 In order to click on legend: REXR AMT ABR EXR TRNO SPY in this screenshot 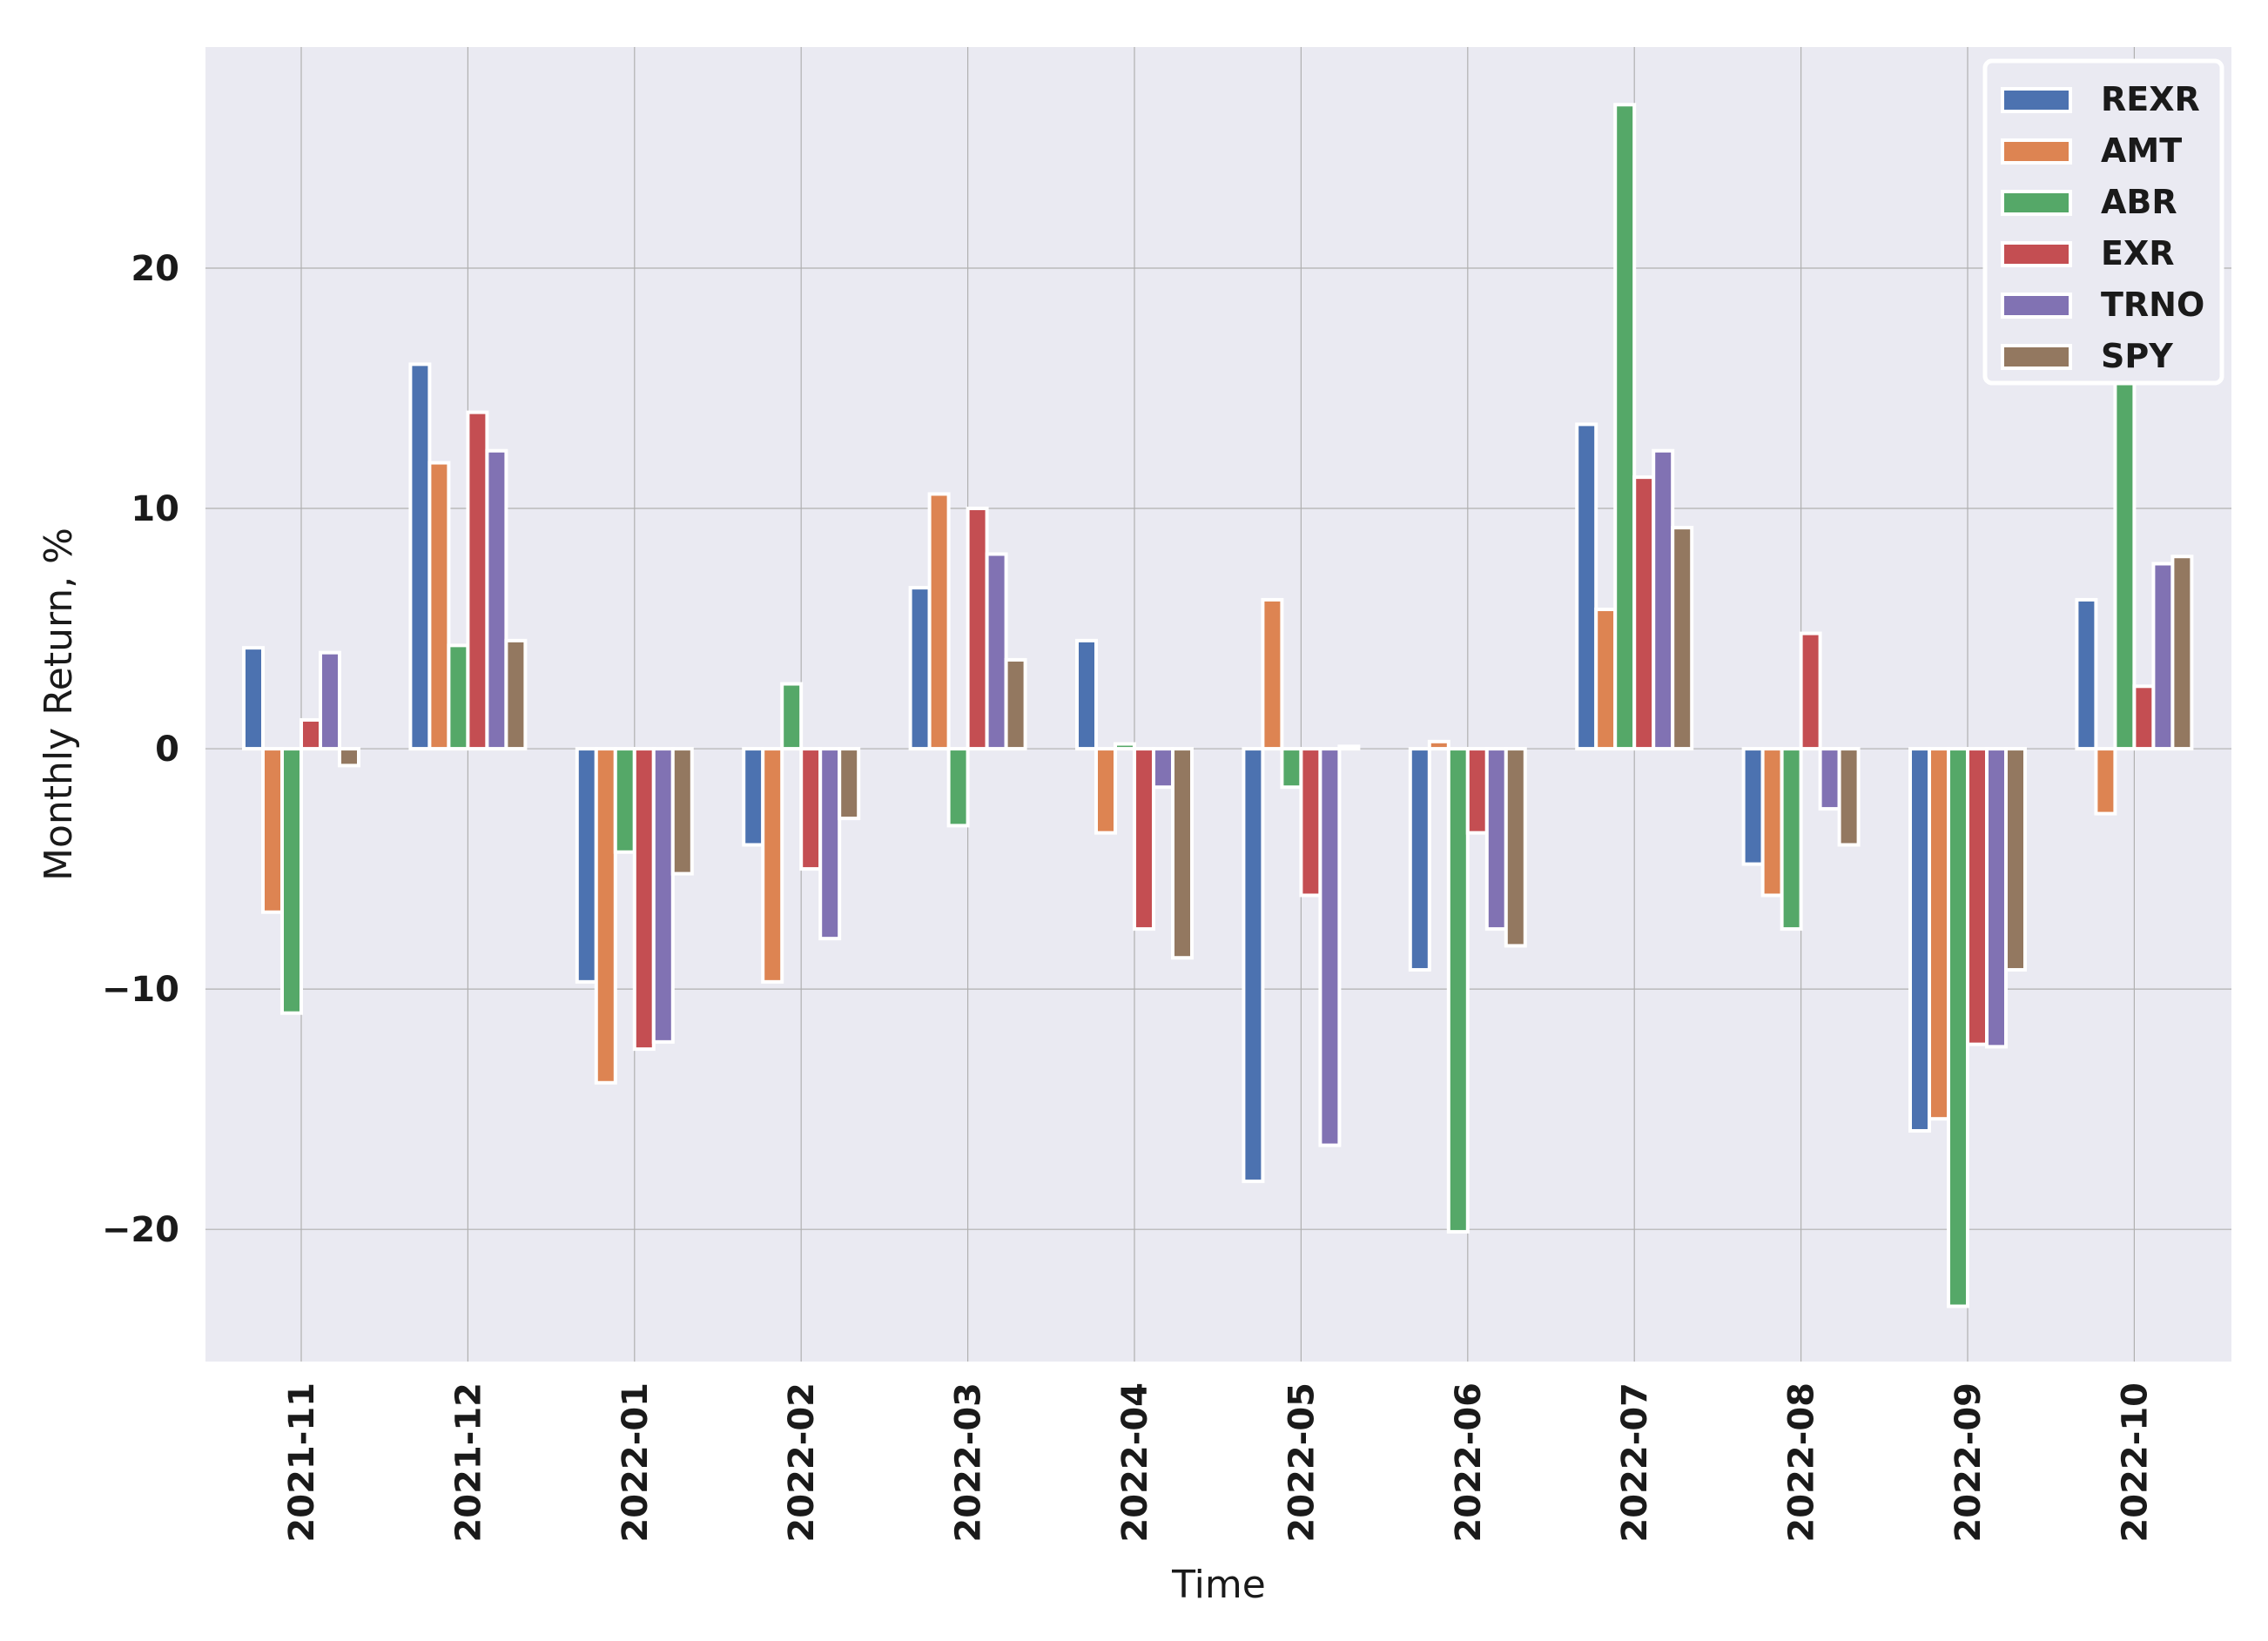, I will do `click(2103, 222)`.